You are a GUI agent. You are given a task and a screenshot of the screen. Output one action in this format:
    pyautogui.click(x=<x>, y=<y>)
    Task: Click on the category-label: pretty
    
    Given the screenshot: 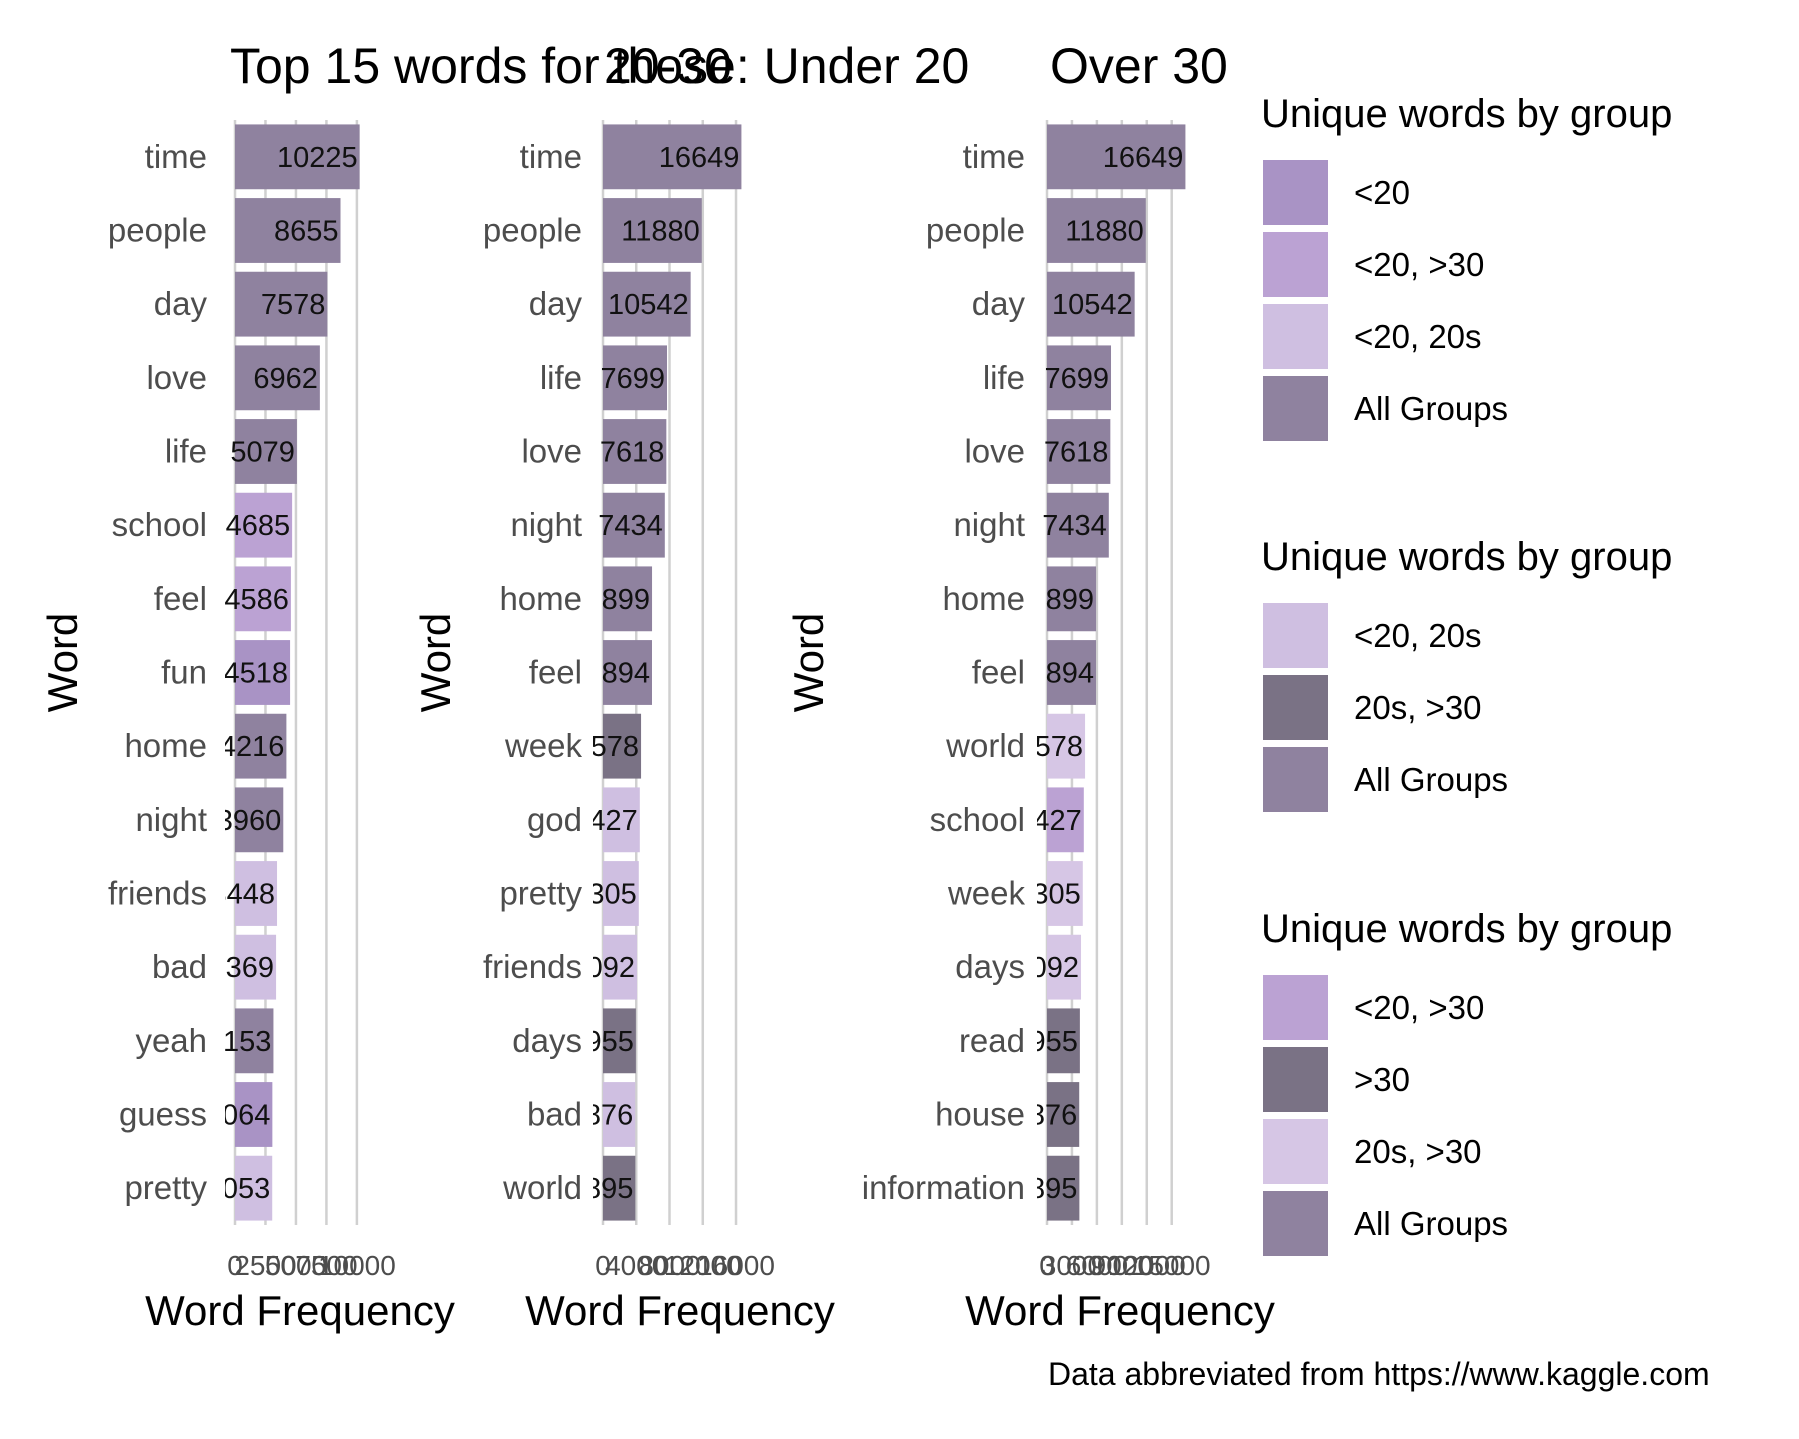 What is the action you would take?
    pyautogui.click(x=165, y=1187)
    